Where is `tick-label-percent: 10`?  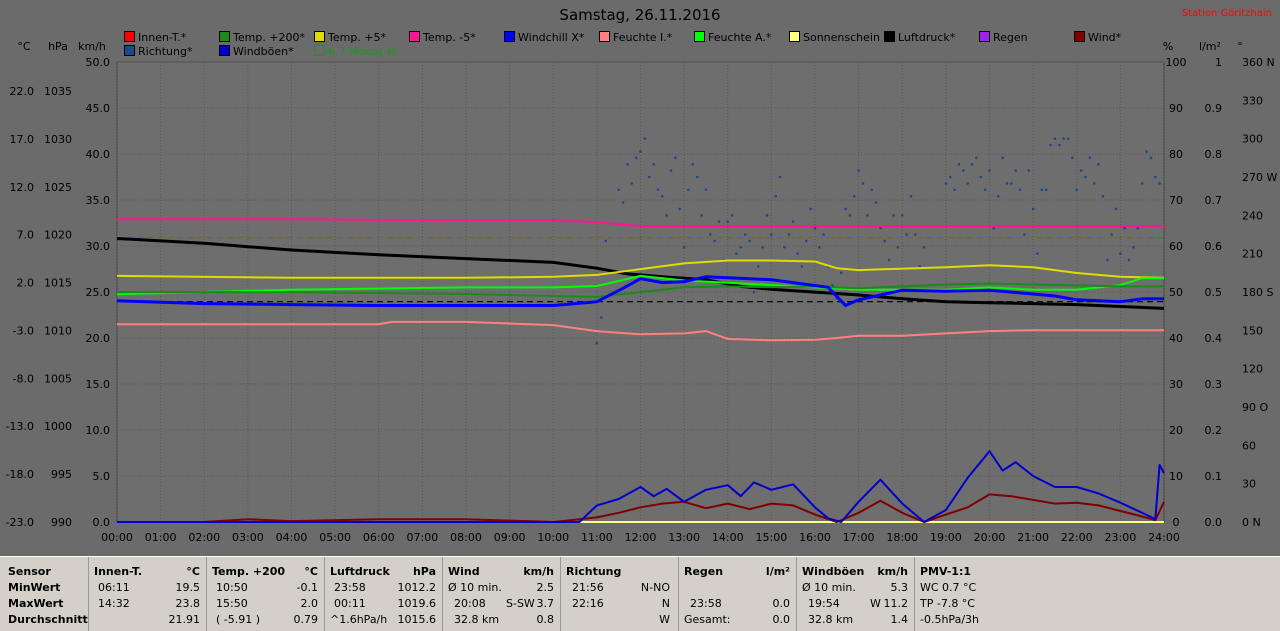
tick-label-percent: 10 is located at coordinates (1176, 476).